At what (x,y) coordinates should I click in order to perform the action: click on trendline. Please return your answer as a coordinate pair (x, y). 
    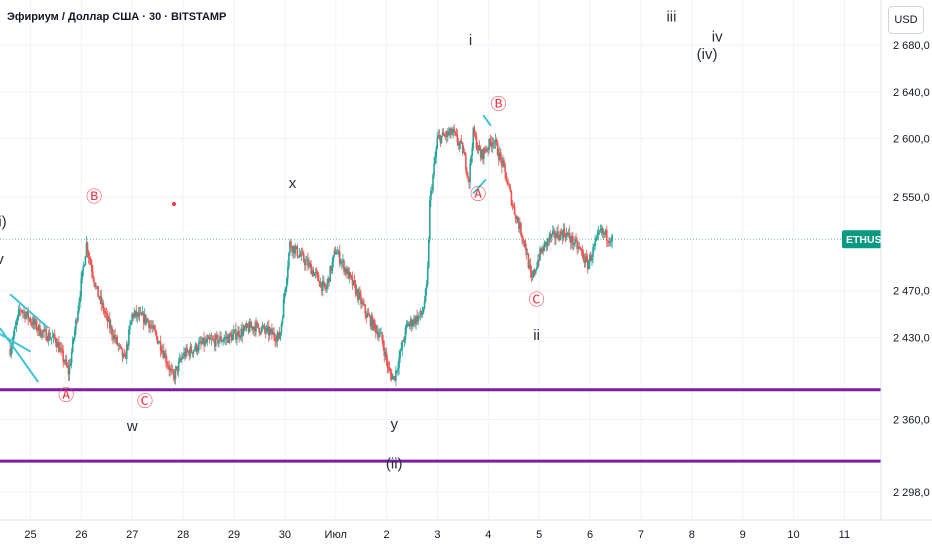
    Looking at the image, I should click on (487, 120).